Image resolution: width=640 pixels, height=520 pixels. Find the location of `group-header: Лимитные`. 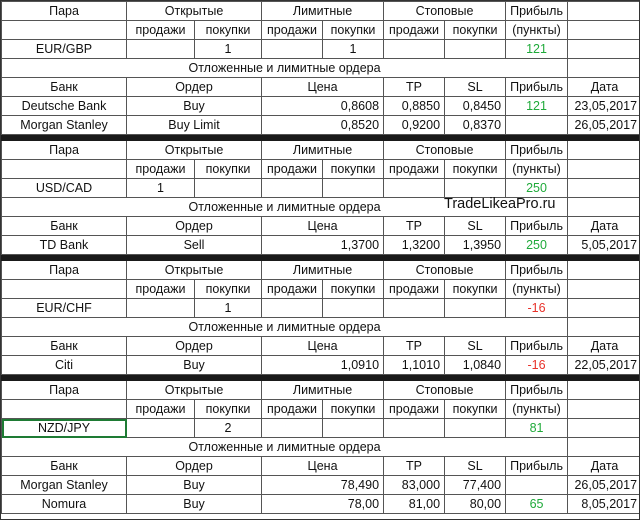

group-header: Лимитные is located at coordinates (323, 388).